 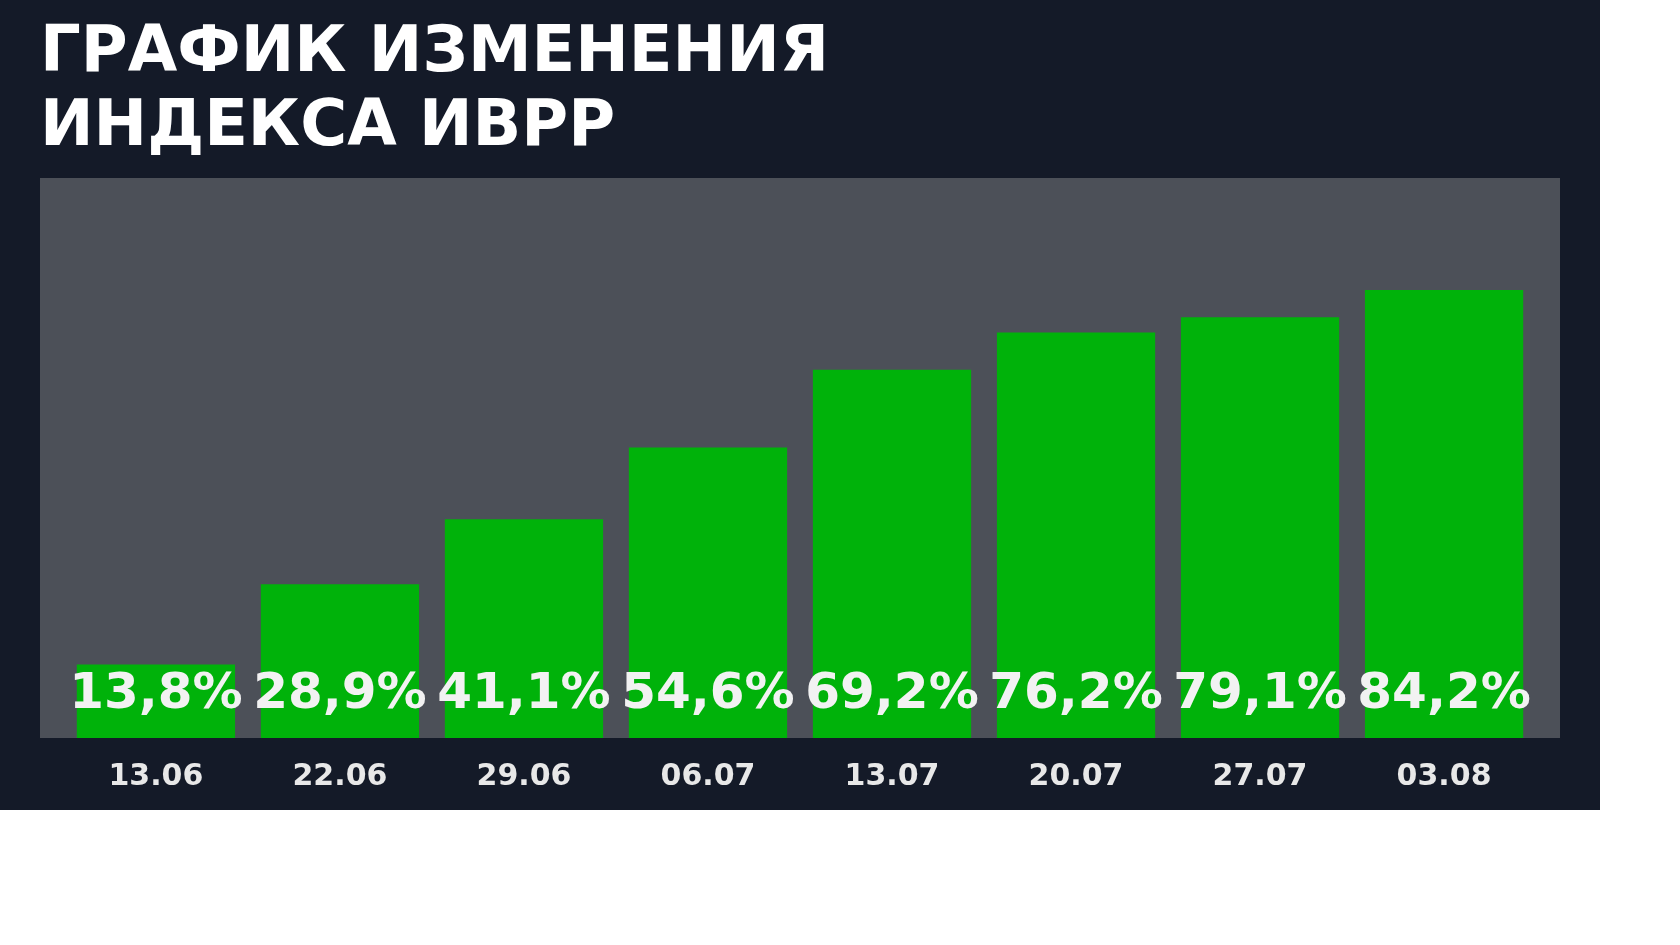 What do you see at coordinates (708, 774) in the screenshot?
I see `x-tick-label: 06.07` at bounding box center [708, 774].